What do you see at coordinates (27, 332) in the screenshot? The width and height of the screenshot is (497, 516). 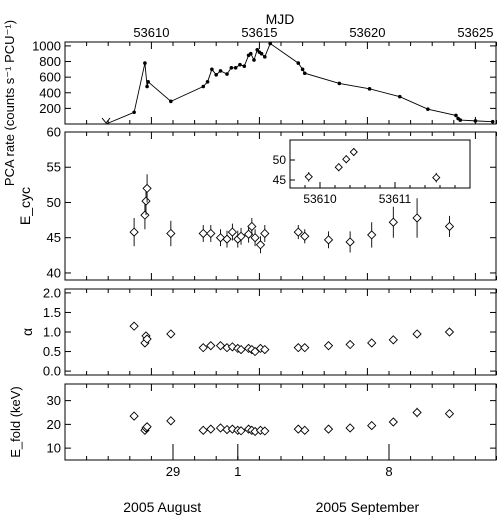 I see `alpha-axis-label: α` at bounding box center [27, 332].